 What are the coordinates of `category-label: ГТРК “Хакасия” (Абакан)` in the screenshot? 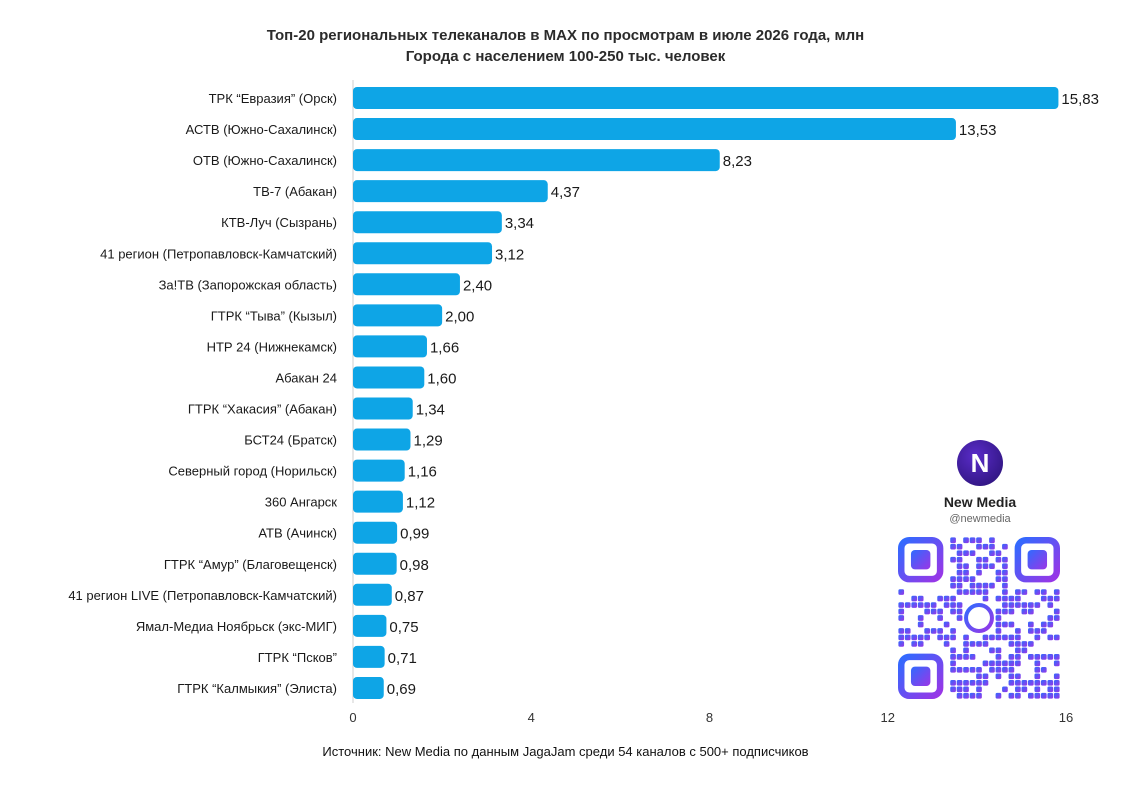 It's located at (262, 409).